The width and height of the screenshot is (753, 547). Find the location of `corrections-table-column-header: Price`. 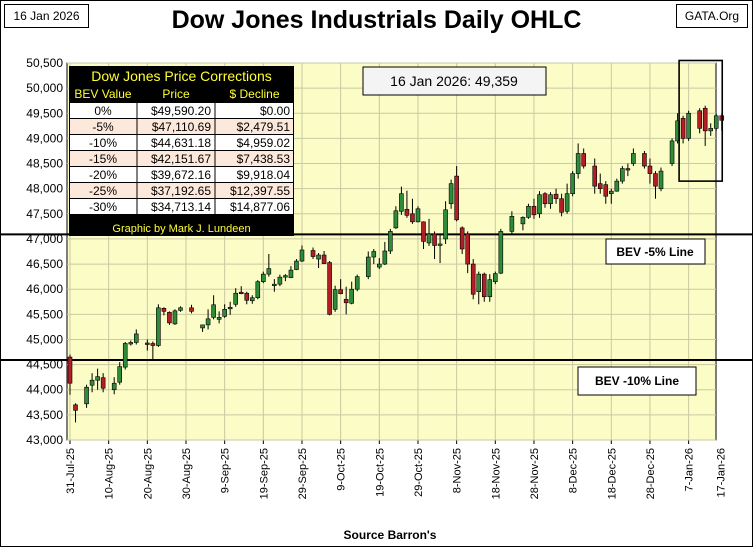

corrections-table-column-header: Price is located at coordinates (176, 94).